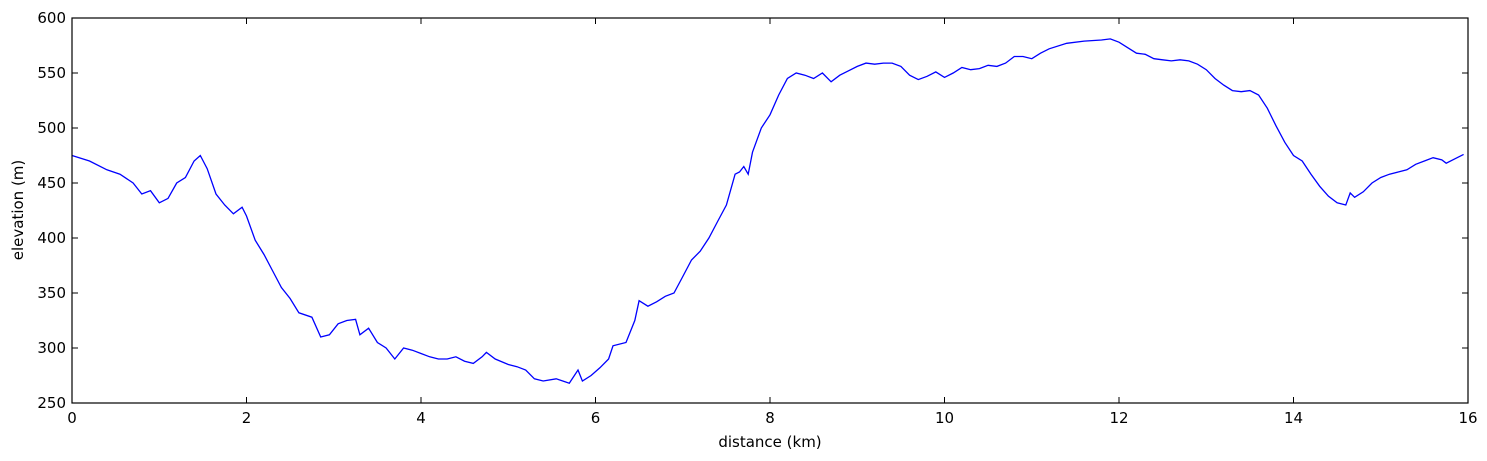 The width and height of the screenshot is (1487, 461). What do you see at coordinates (51, 73) in the screenshot?
I see `y-tick-label: 550` at bounding box center [51, 73].